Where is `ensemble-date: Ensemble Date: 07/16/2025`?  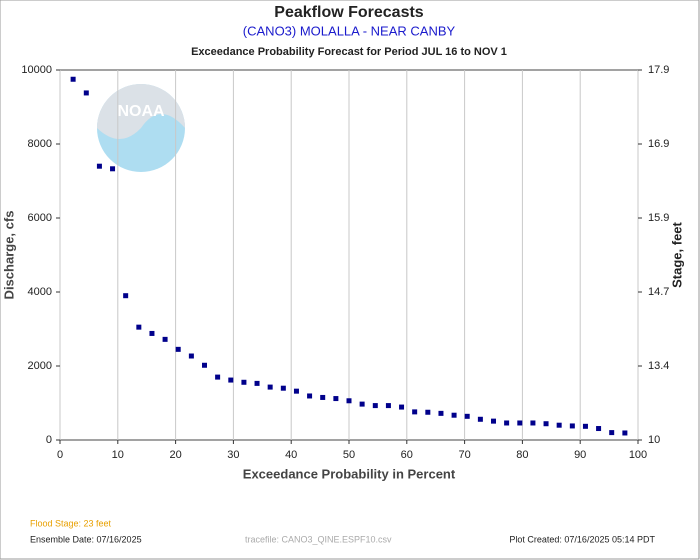 ensemble-date: Ensemble Date: 07/16/2025 is located at coordinates (86, 539).